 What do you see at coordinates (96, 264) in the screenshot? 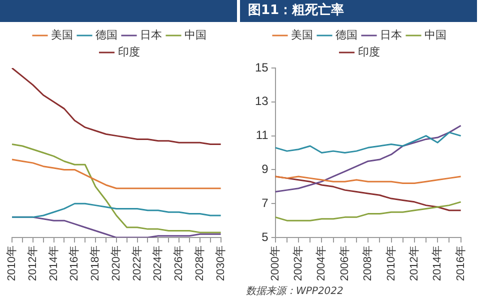
I see `x-tick-label: 2018年` at bounding box center [96, 264].